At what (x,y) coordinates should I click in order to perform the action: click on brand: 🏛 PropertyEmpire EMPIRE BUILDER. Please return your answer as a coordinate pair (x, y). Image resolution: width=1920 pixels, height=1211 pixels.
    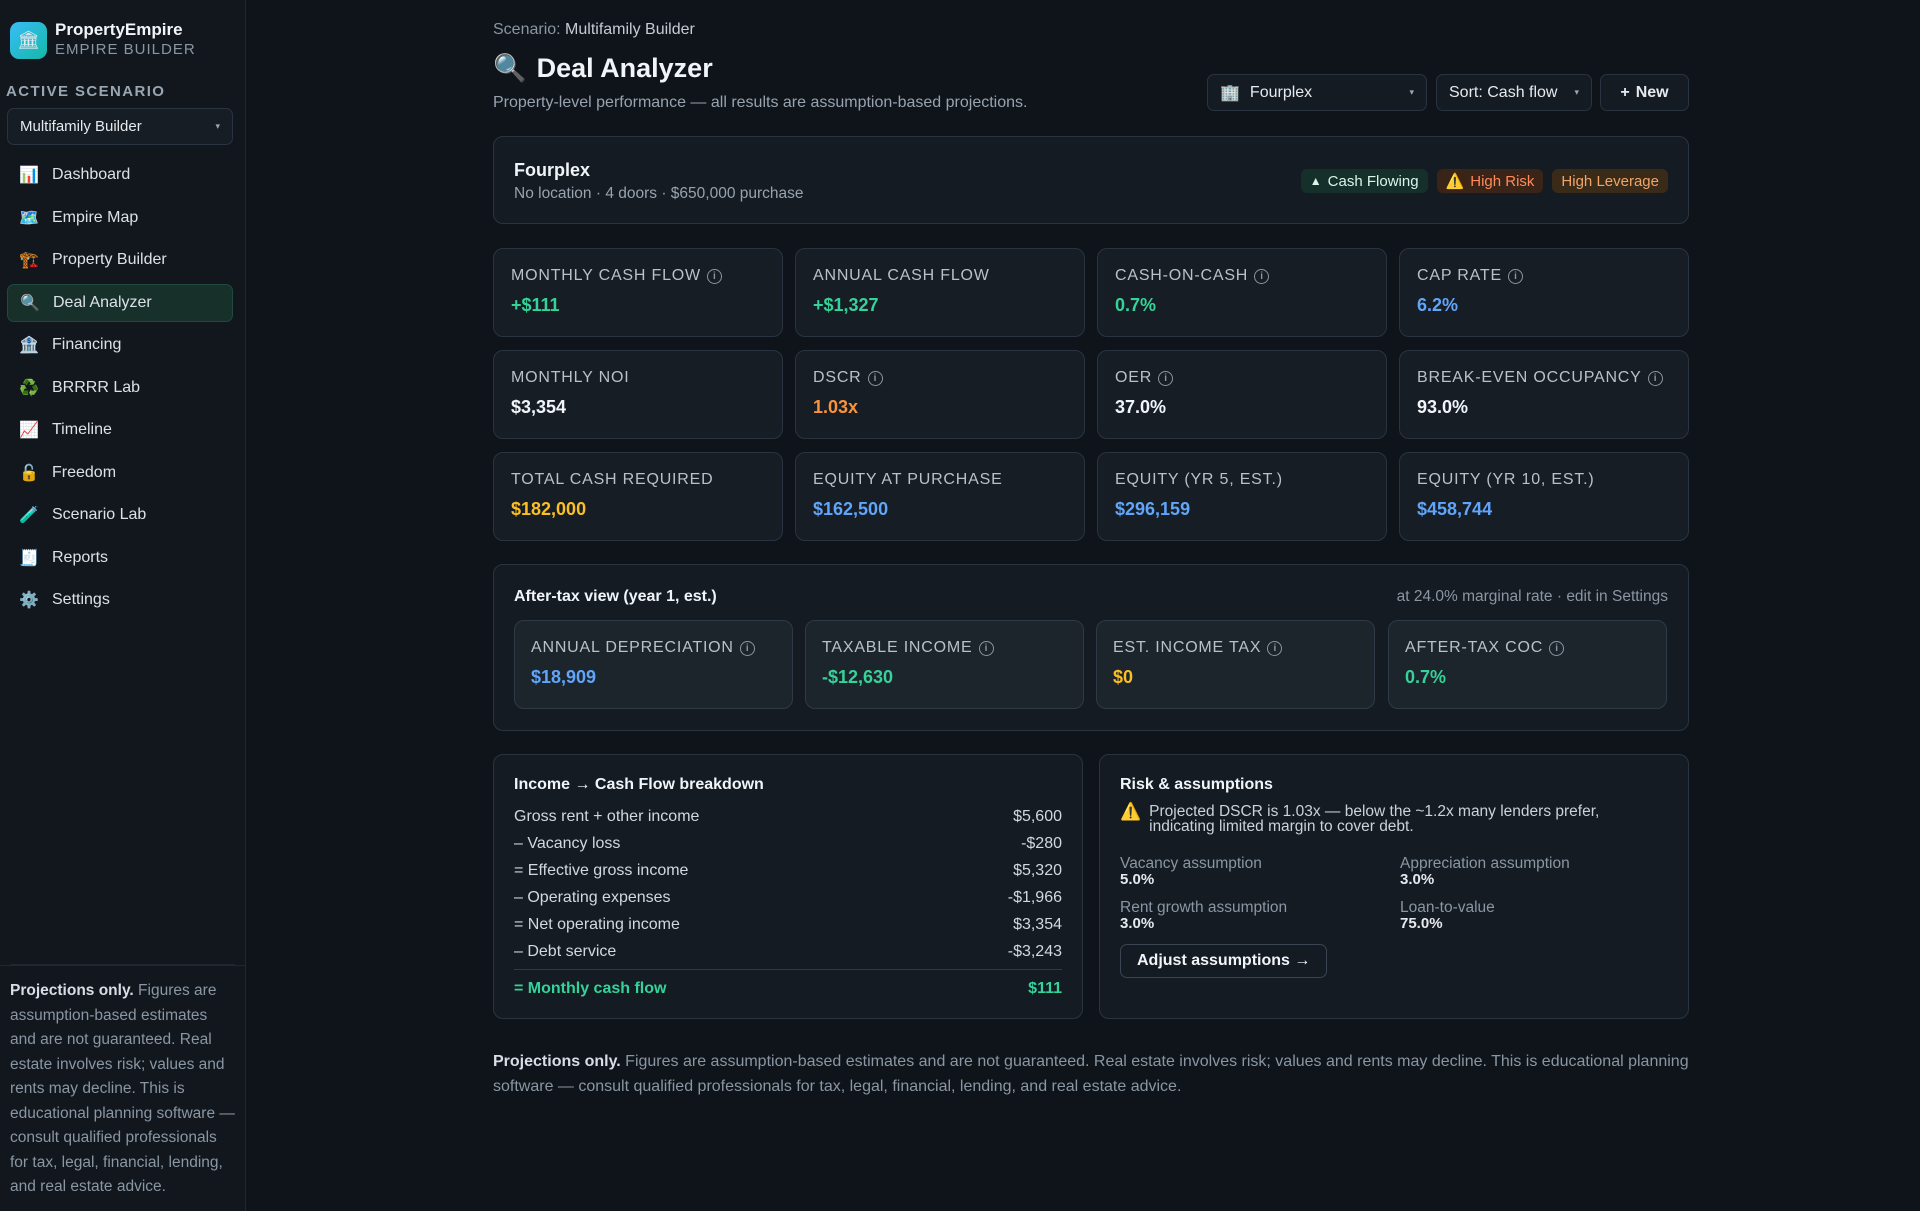
    Looking at the image, I should click on (103, 40).